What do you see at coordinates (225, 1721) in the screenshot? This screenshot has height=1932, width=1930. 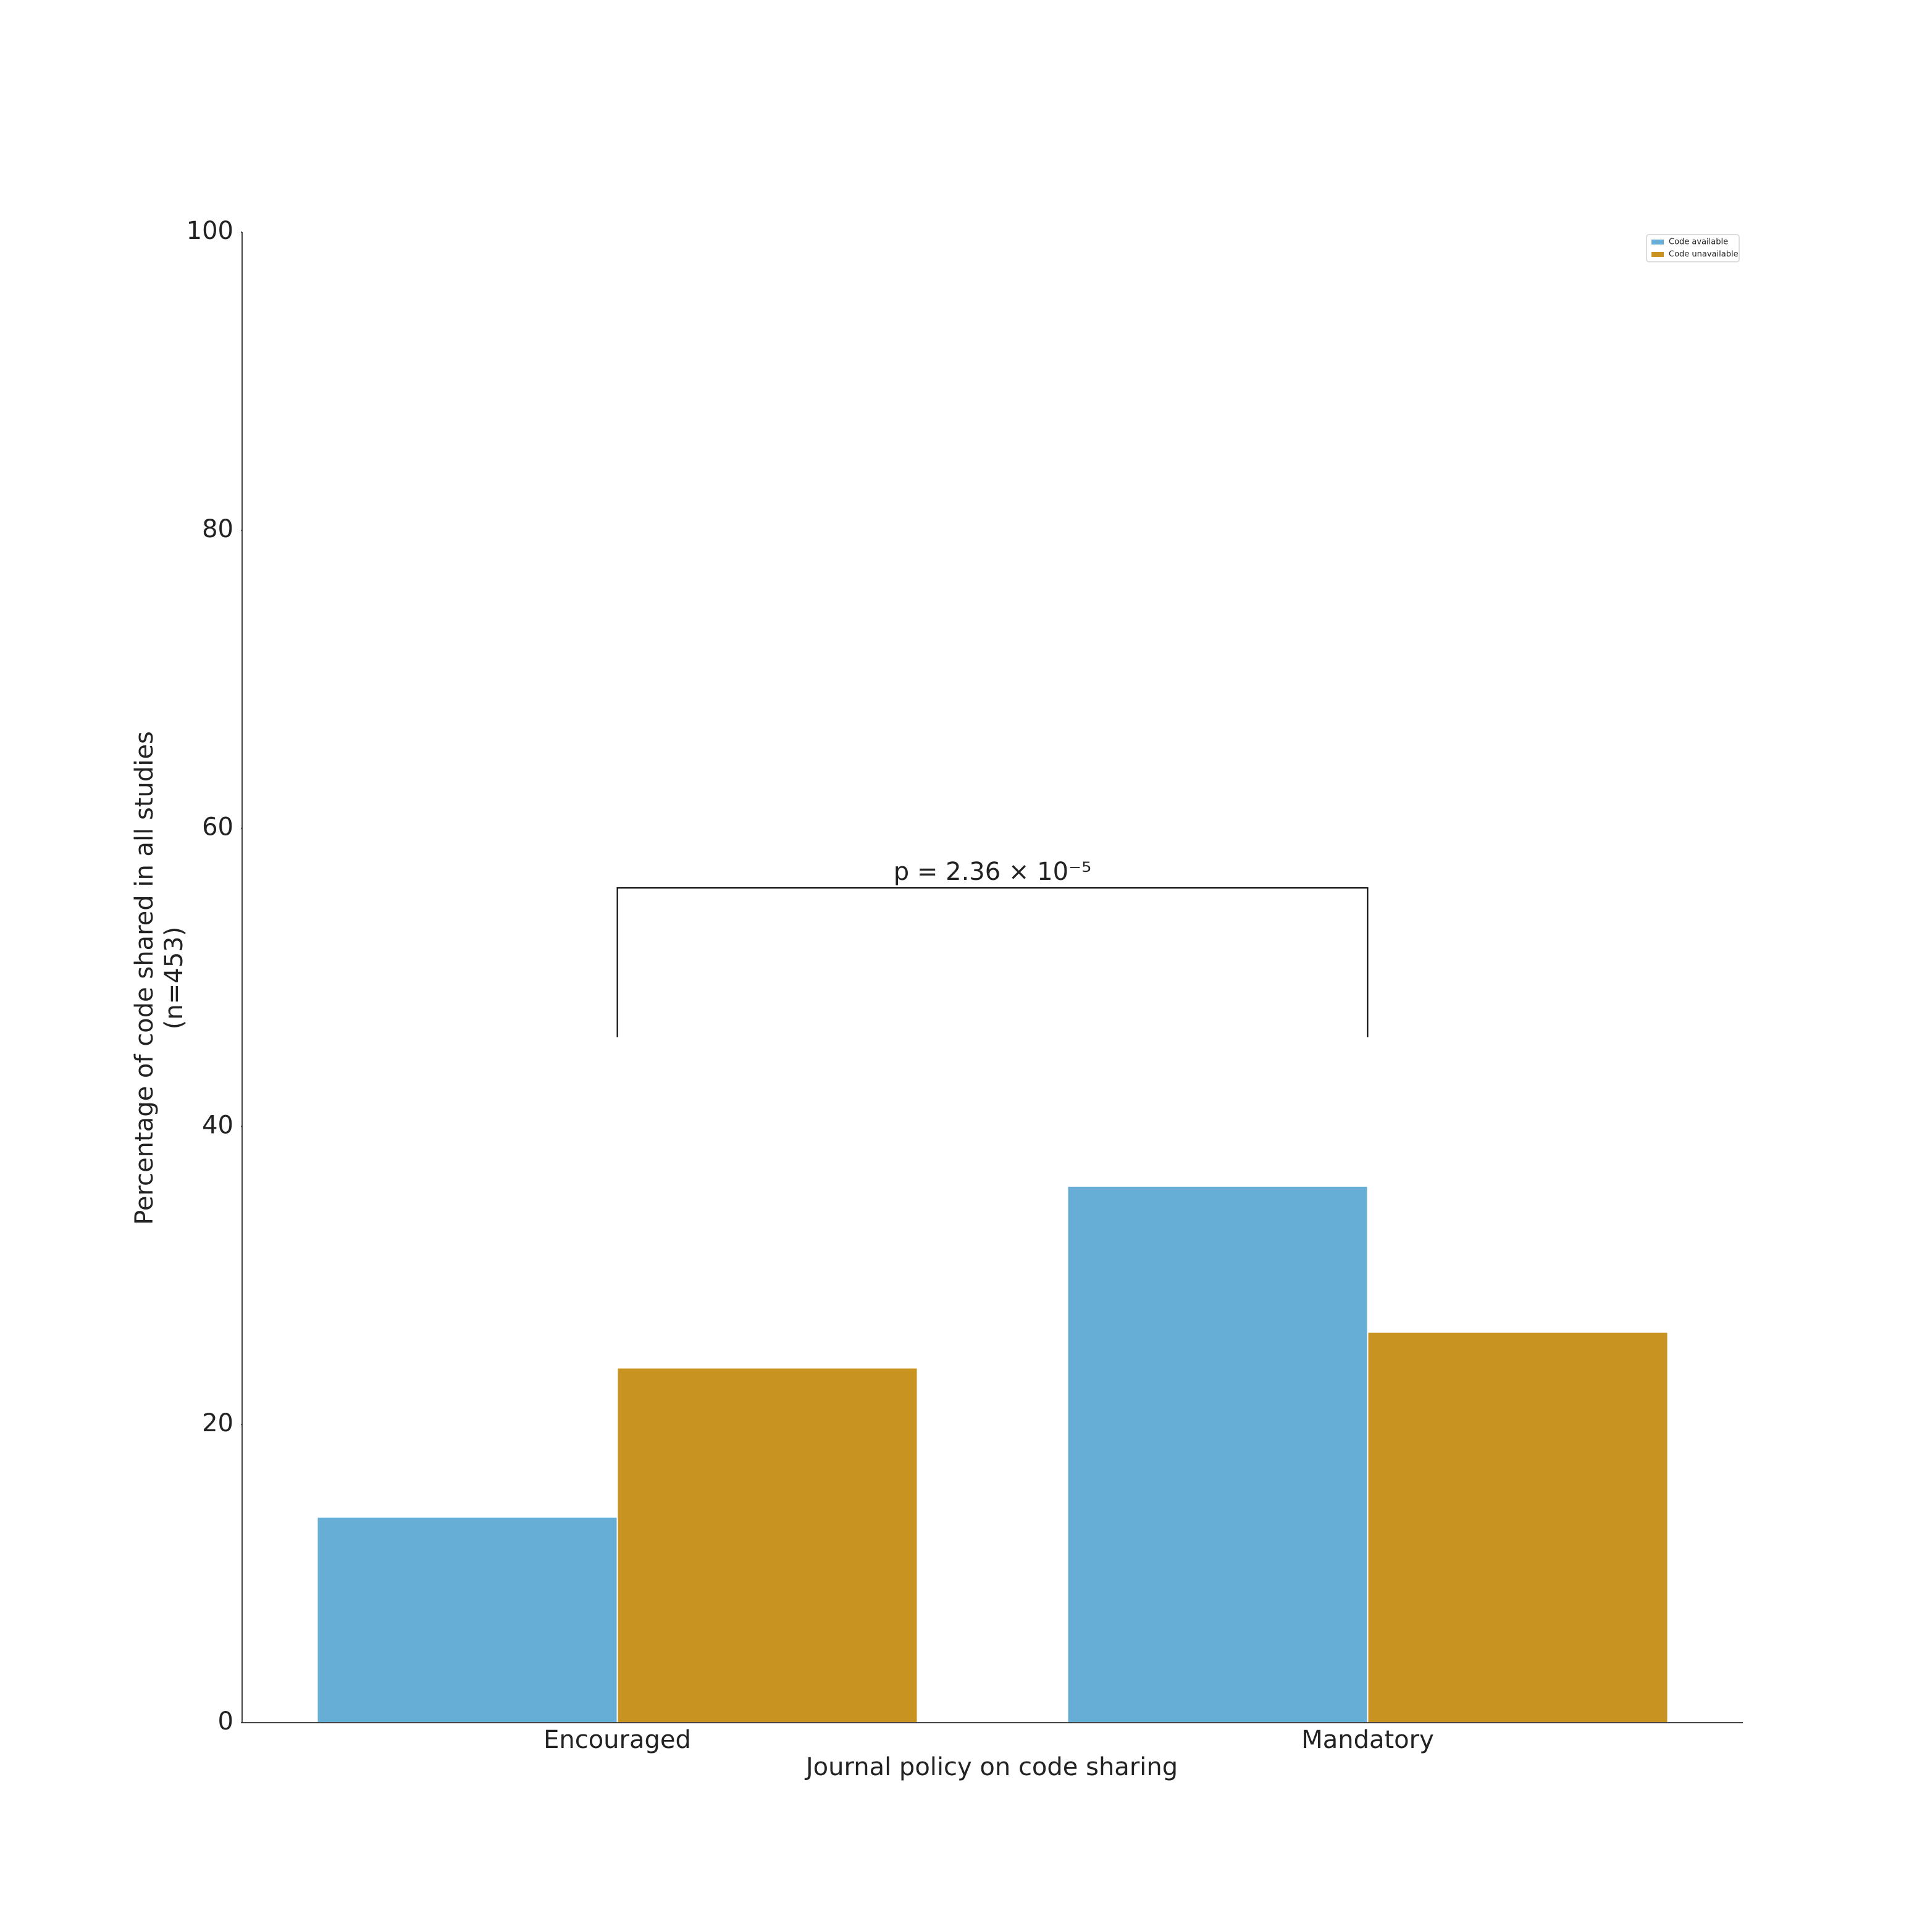 I see `y-tick-label: 0` at bounding box center [225, 1721].